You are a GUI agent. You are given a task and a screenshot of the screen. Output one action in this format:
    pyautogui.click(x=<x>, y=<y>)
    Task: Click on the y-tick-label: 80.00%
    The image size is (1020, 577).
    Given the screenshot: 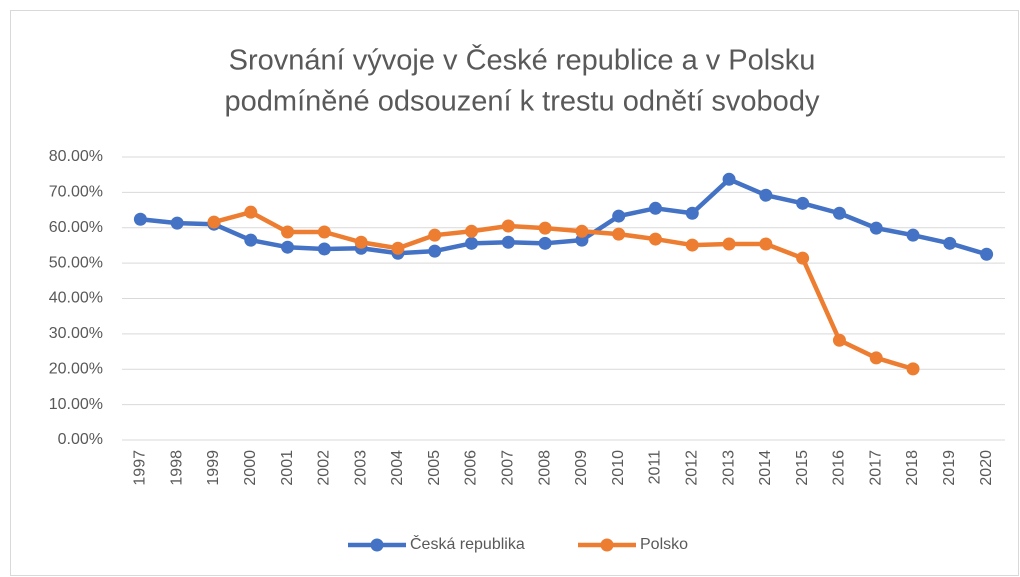 What is the action you would take?
    pyautogui.click(x=76, y=156)
    